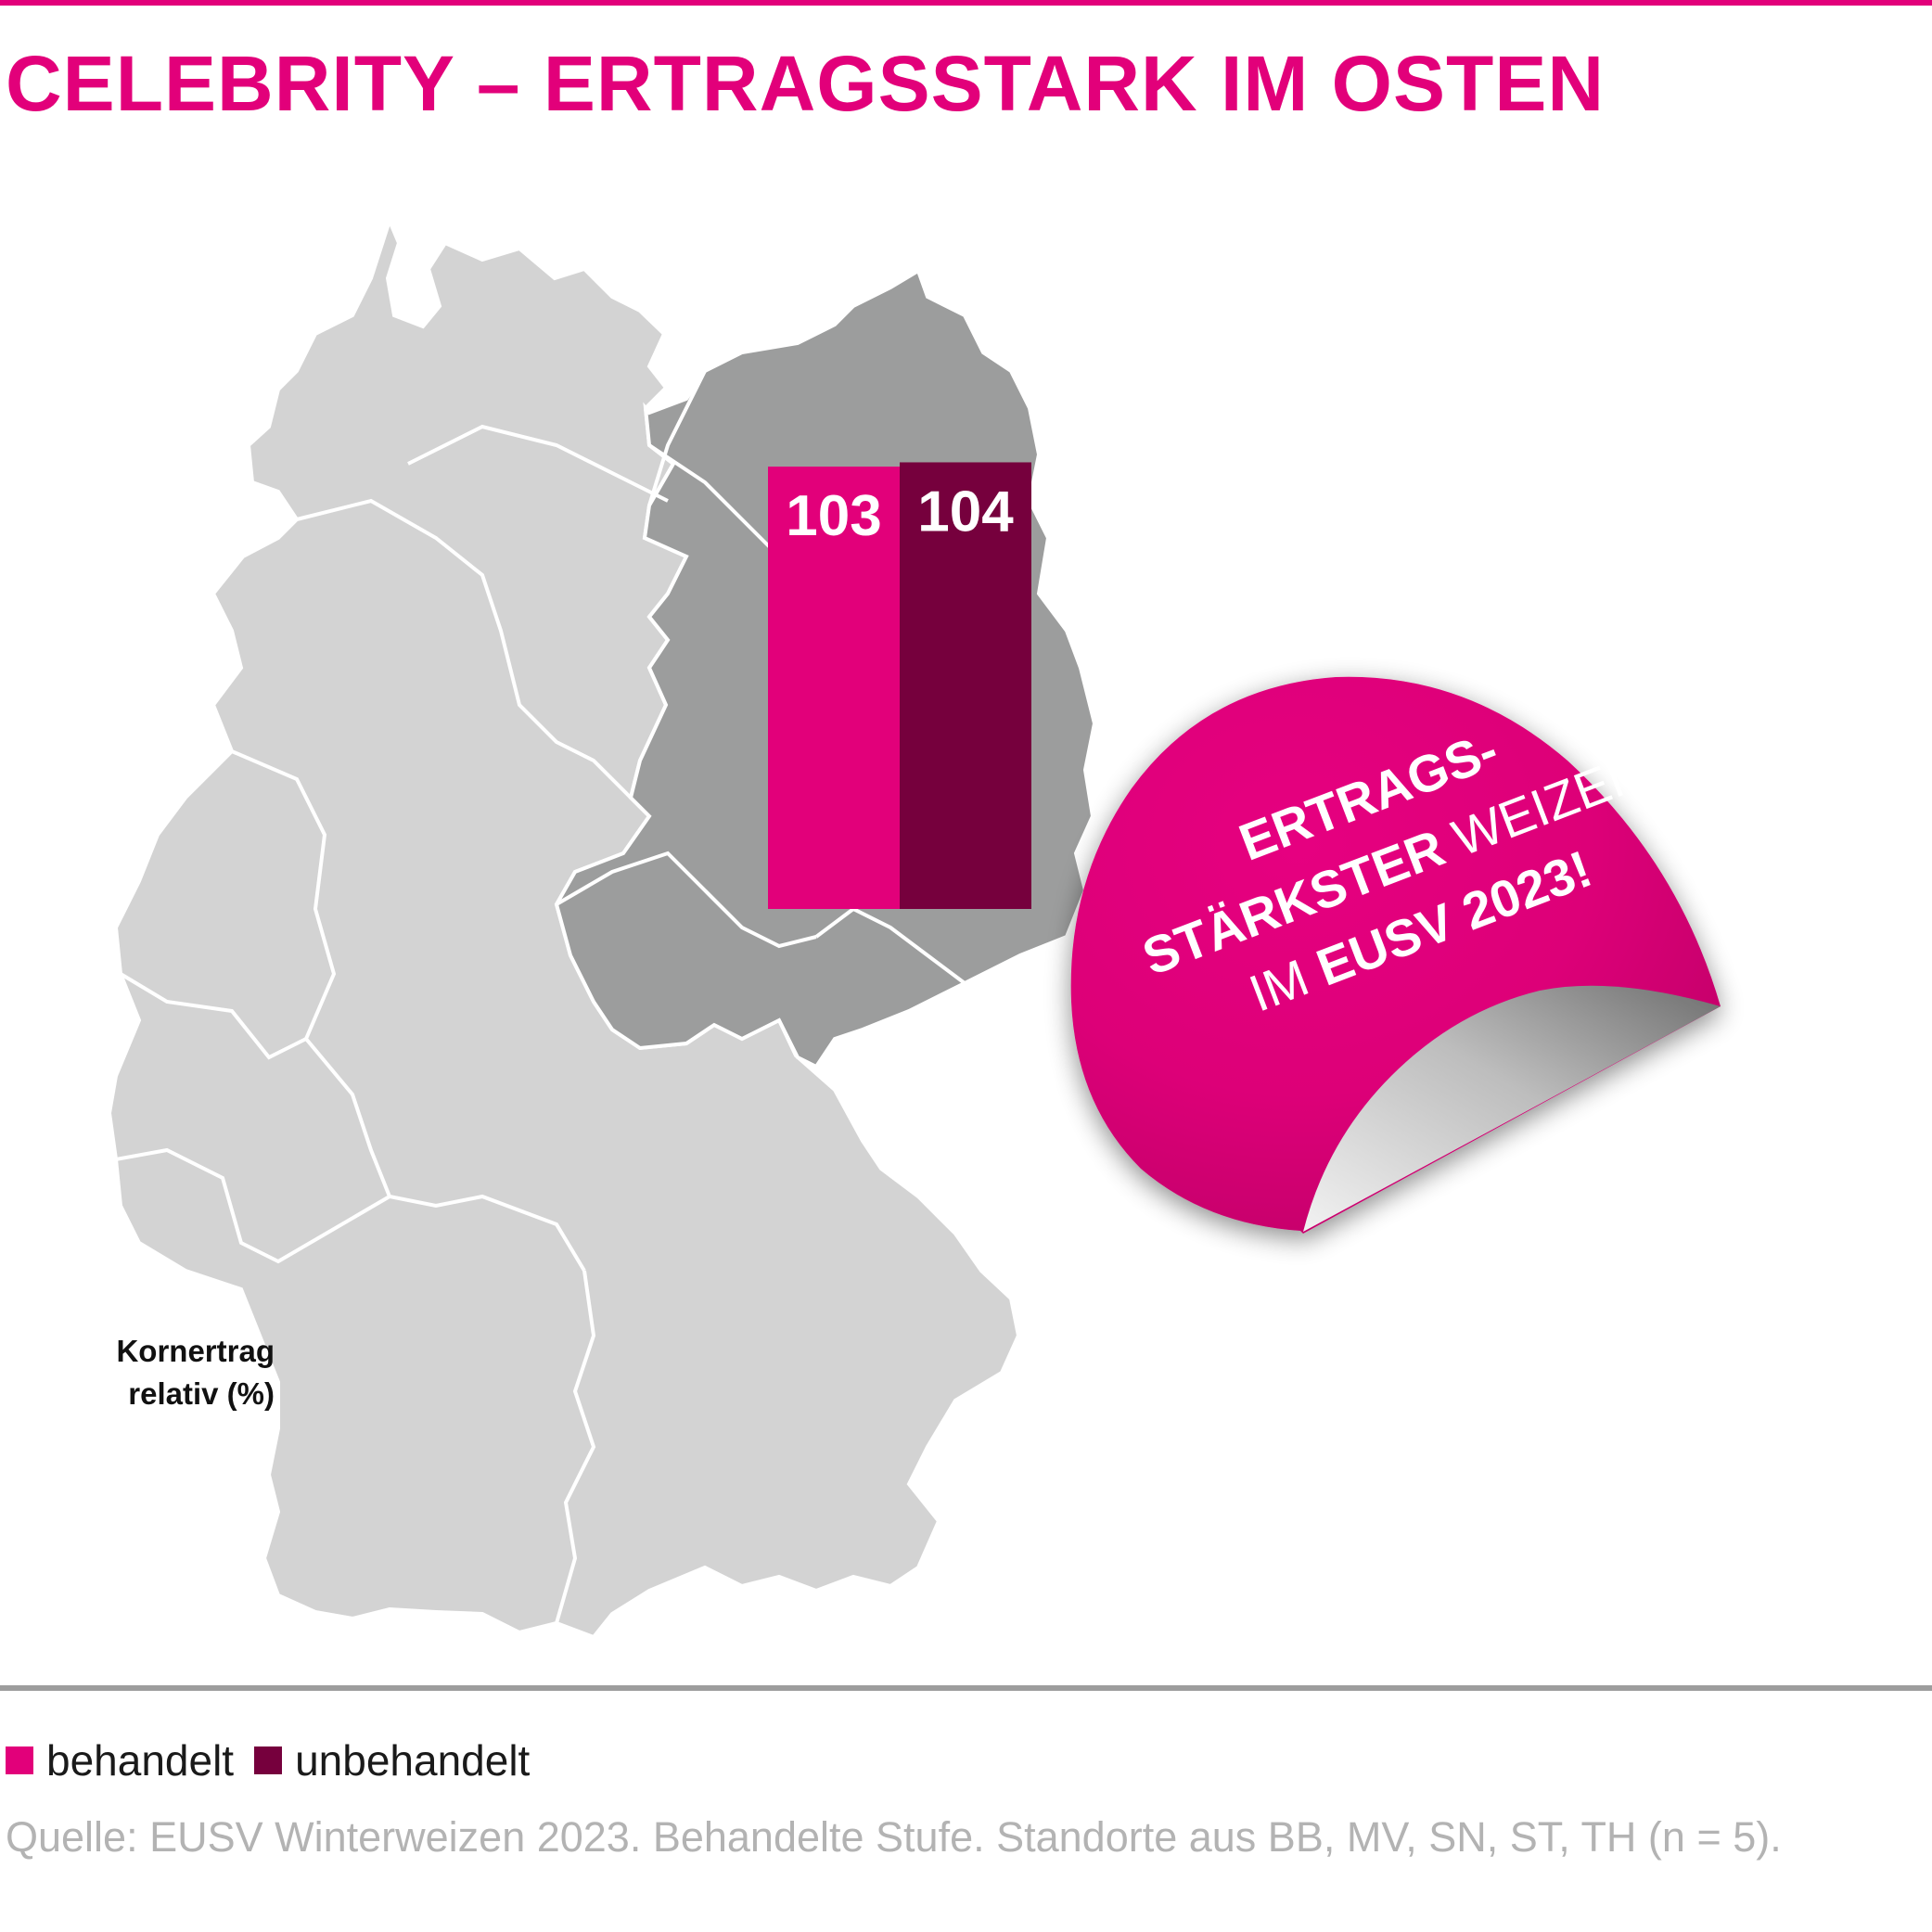 The image size is (1932, 1932). I want to click on legend-item-behandelt: behandelt, so click(120, 1760).